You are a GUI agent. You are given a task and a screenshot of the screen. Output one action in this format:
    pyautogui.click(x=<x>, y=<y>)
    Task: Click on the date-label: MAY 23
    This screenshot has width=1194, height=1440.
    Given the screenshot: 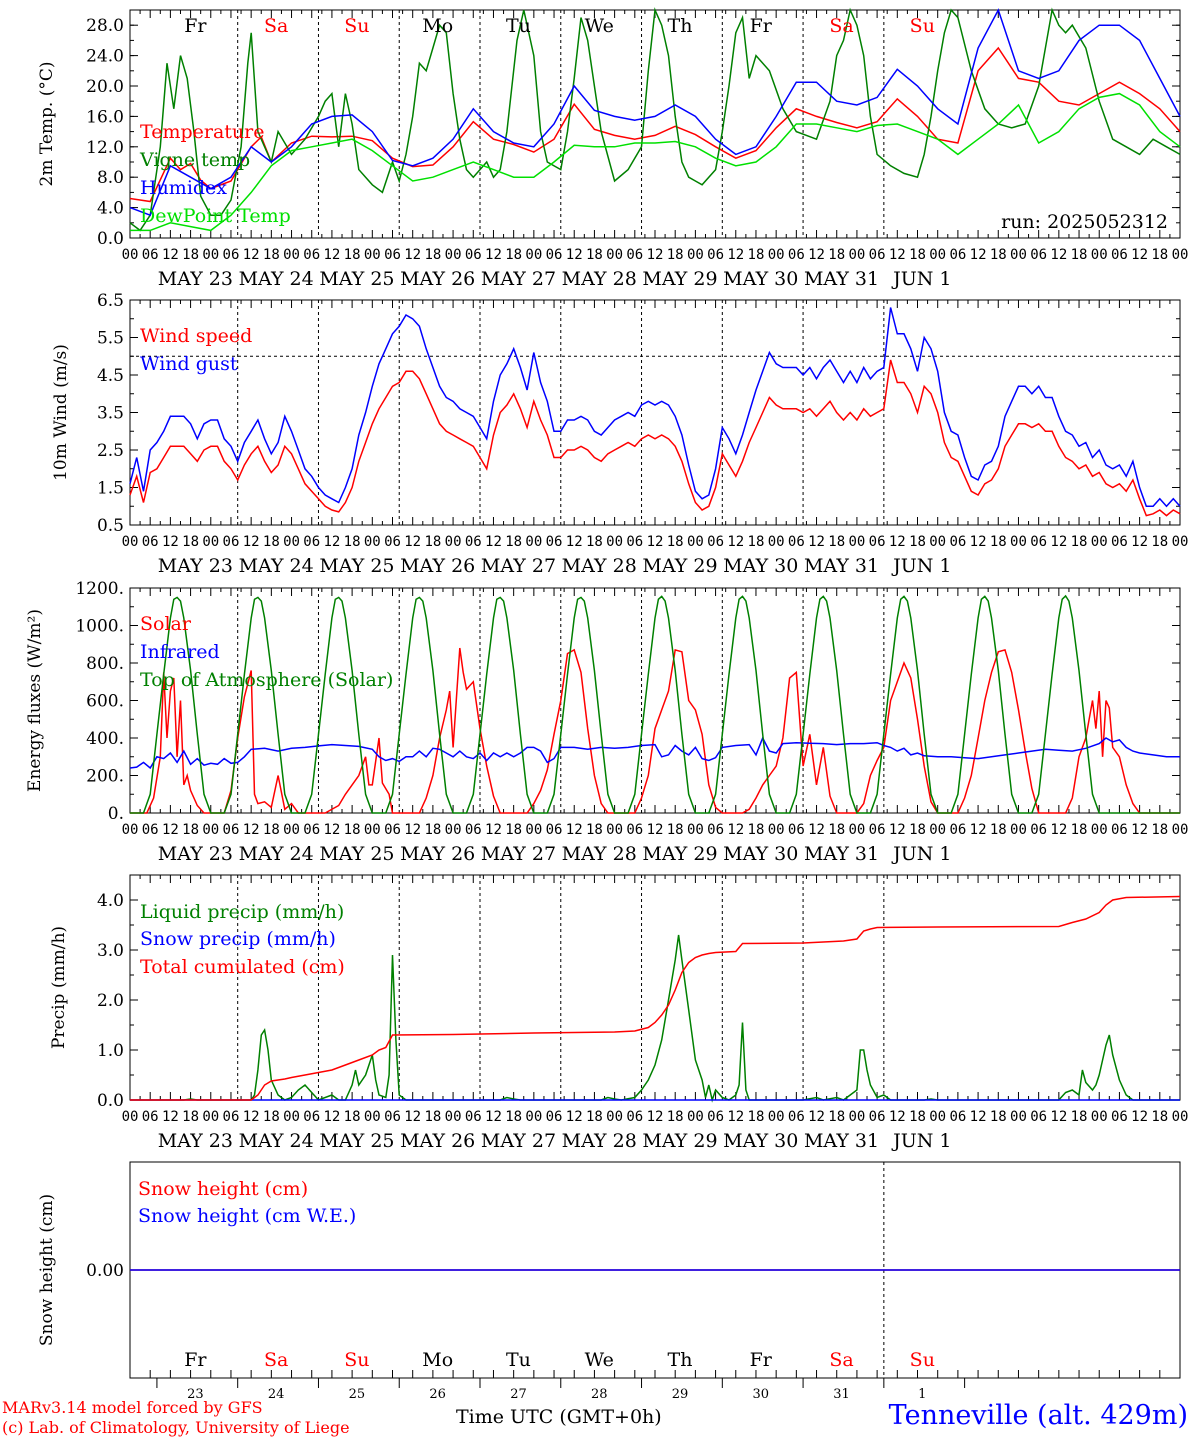 What is the action you would take?
    pyautogui.click(x=195, y=854)
    